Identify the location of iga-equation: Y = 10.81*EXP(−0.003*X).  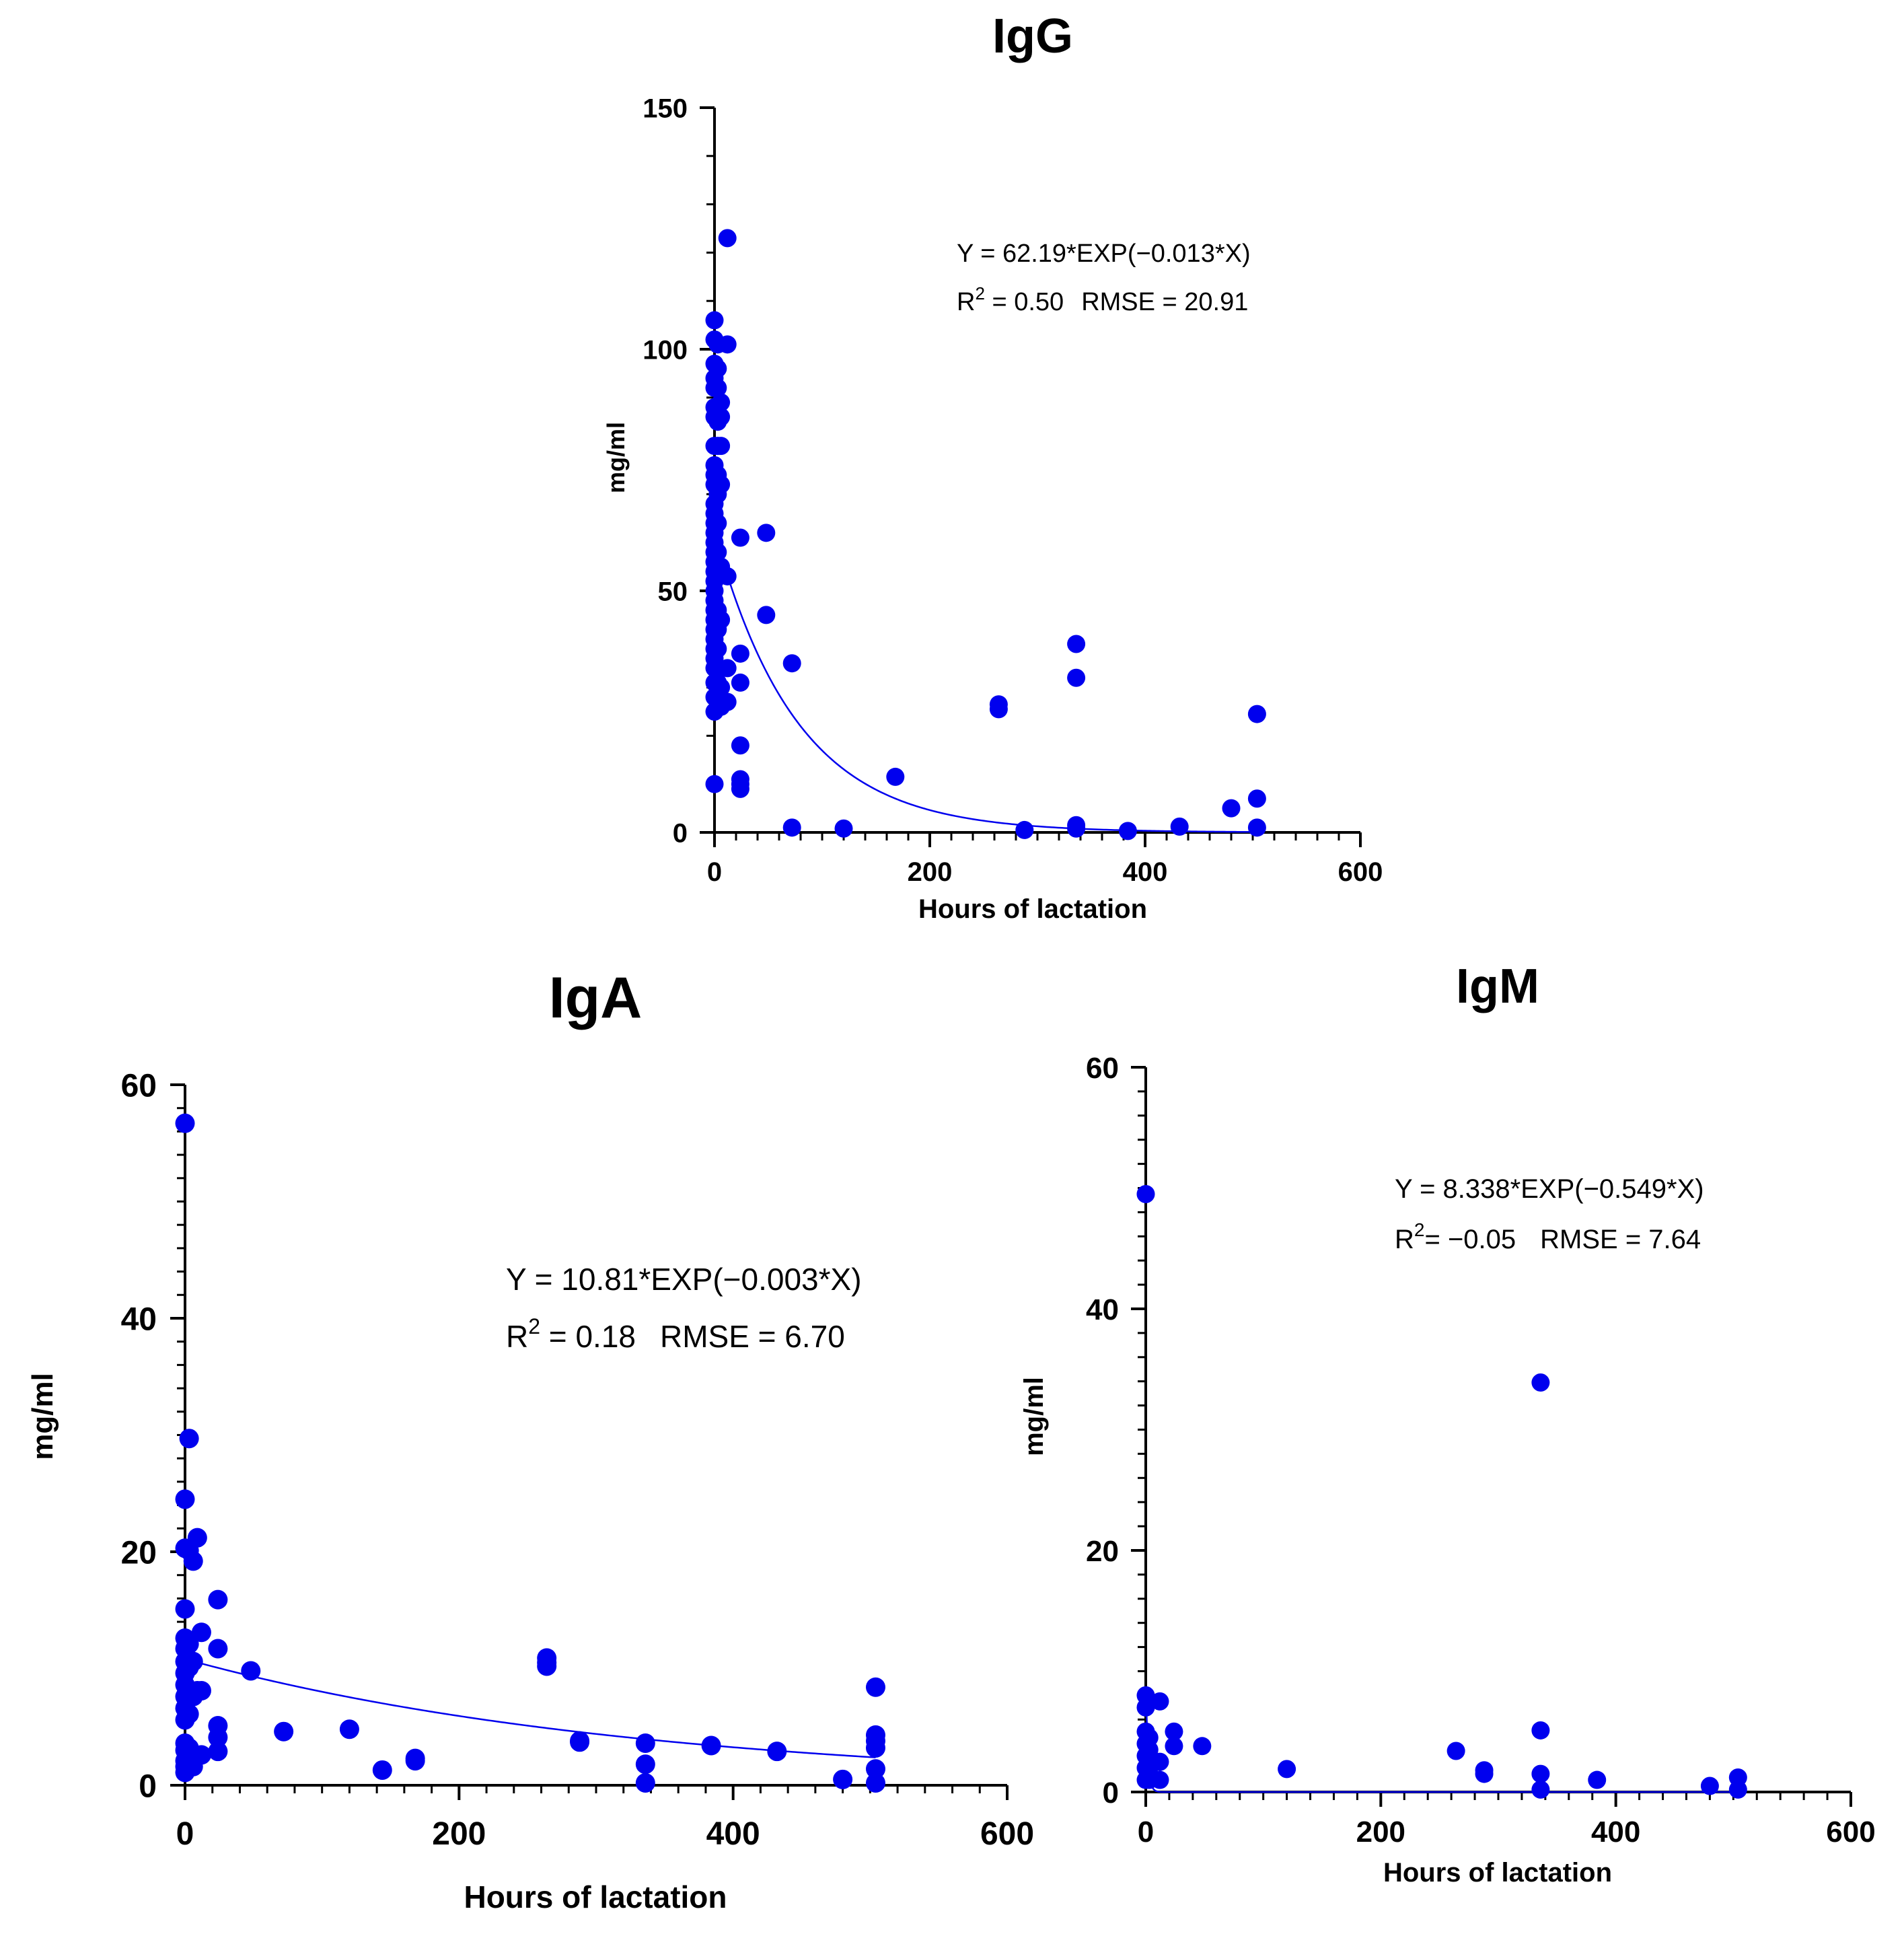
(684, 1279).